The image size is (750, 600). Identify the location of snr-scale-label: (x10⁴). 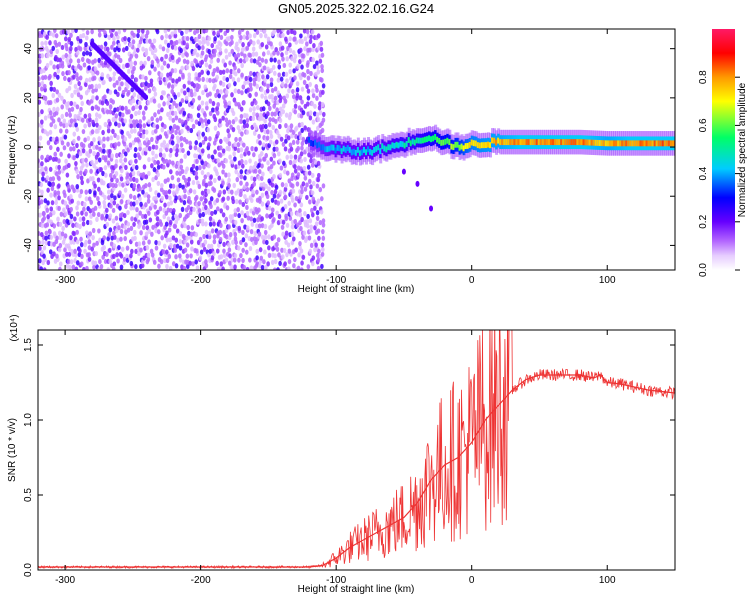
(14, 327).